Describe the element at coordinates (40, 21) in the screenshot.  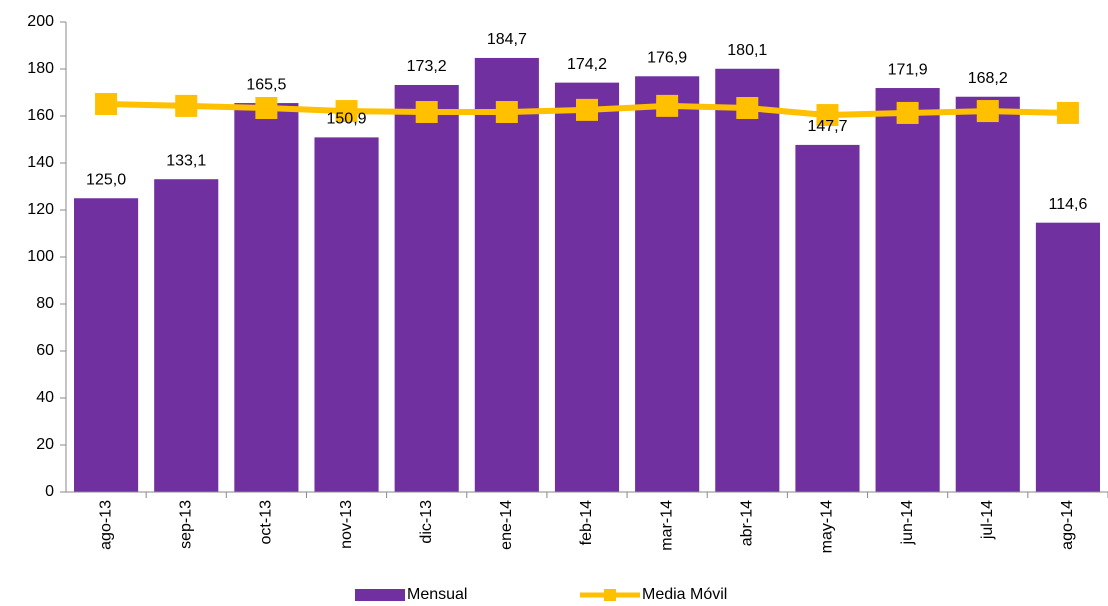
I see `y-tick-label: 200` at that location.